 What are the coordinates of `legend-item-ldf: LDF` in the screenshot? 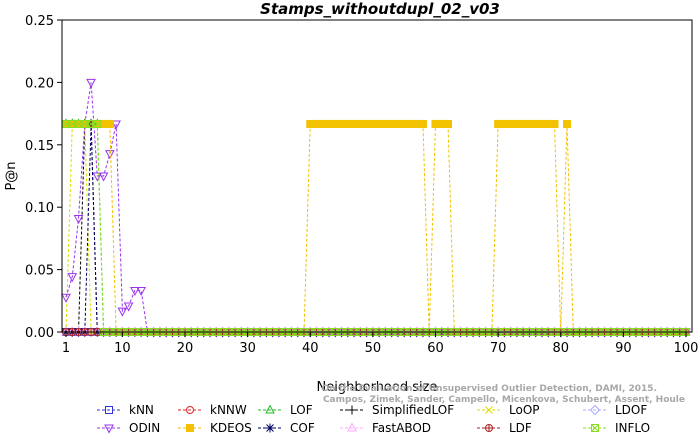 It's located at (504, 427).